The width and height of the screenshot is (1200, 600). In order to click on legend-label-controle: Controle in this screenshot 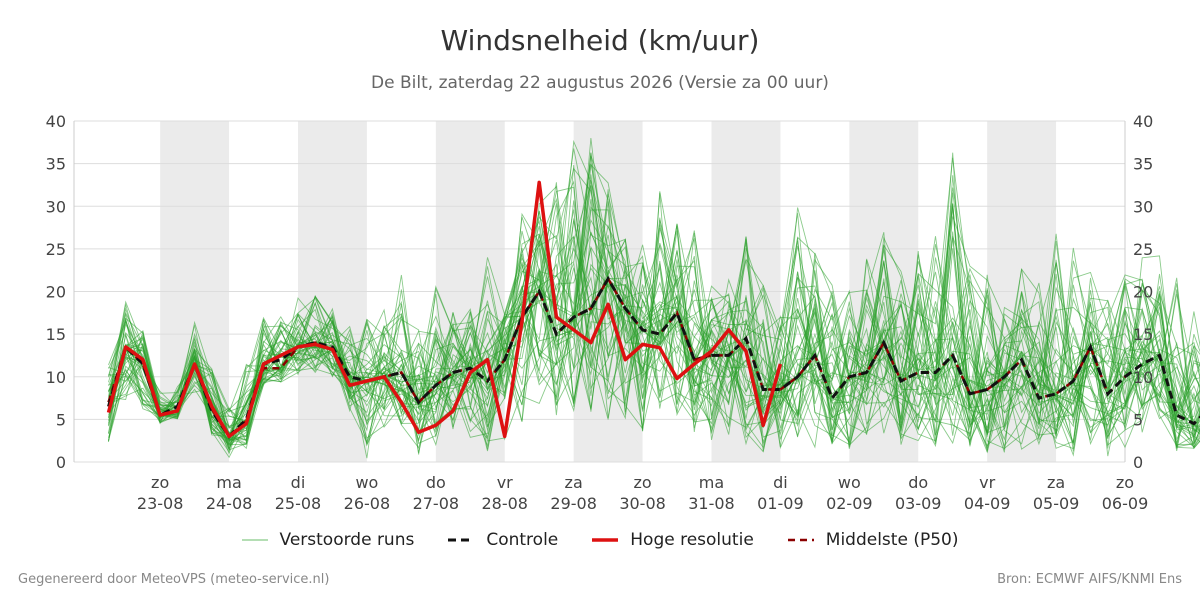, I will do `click(522, 540)`.